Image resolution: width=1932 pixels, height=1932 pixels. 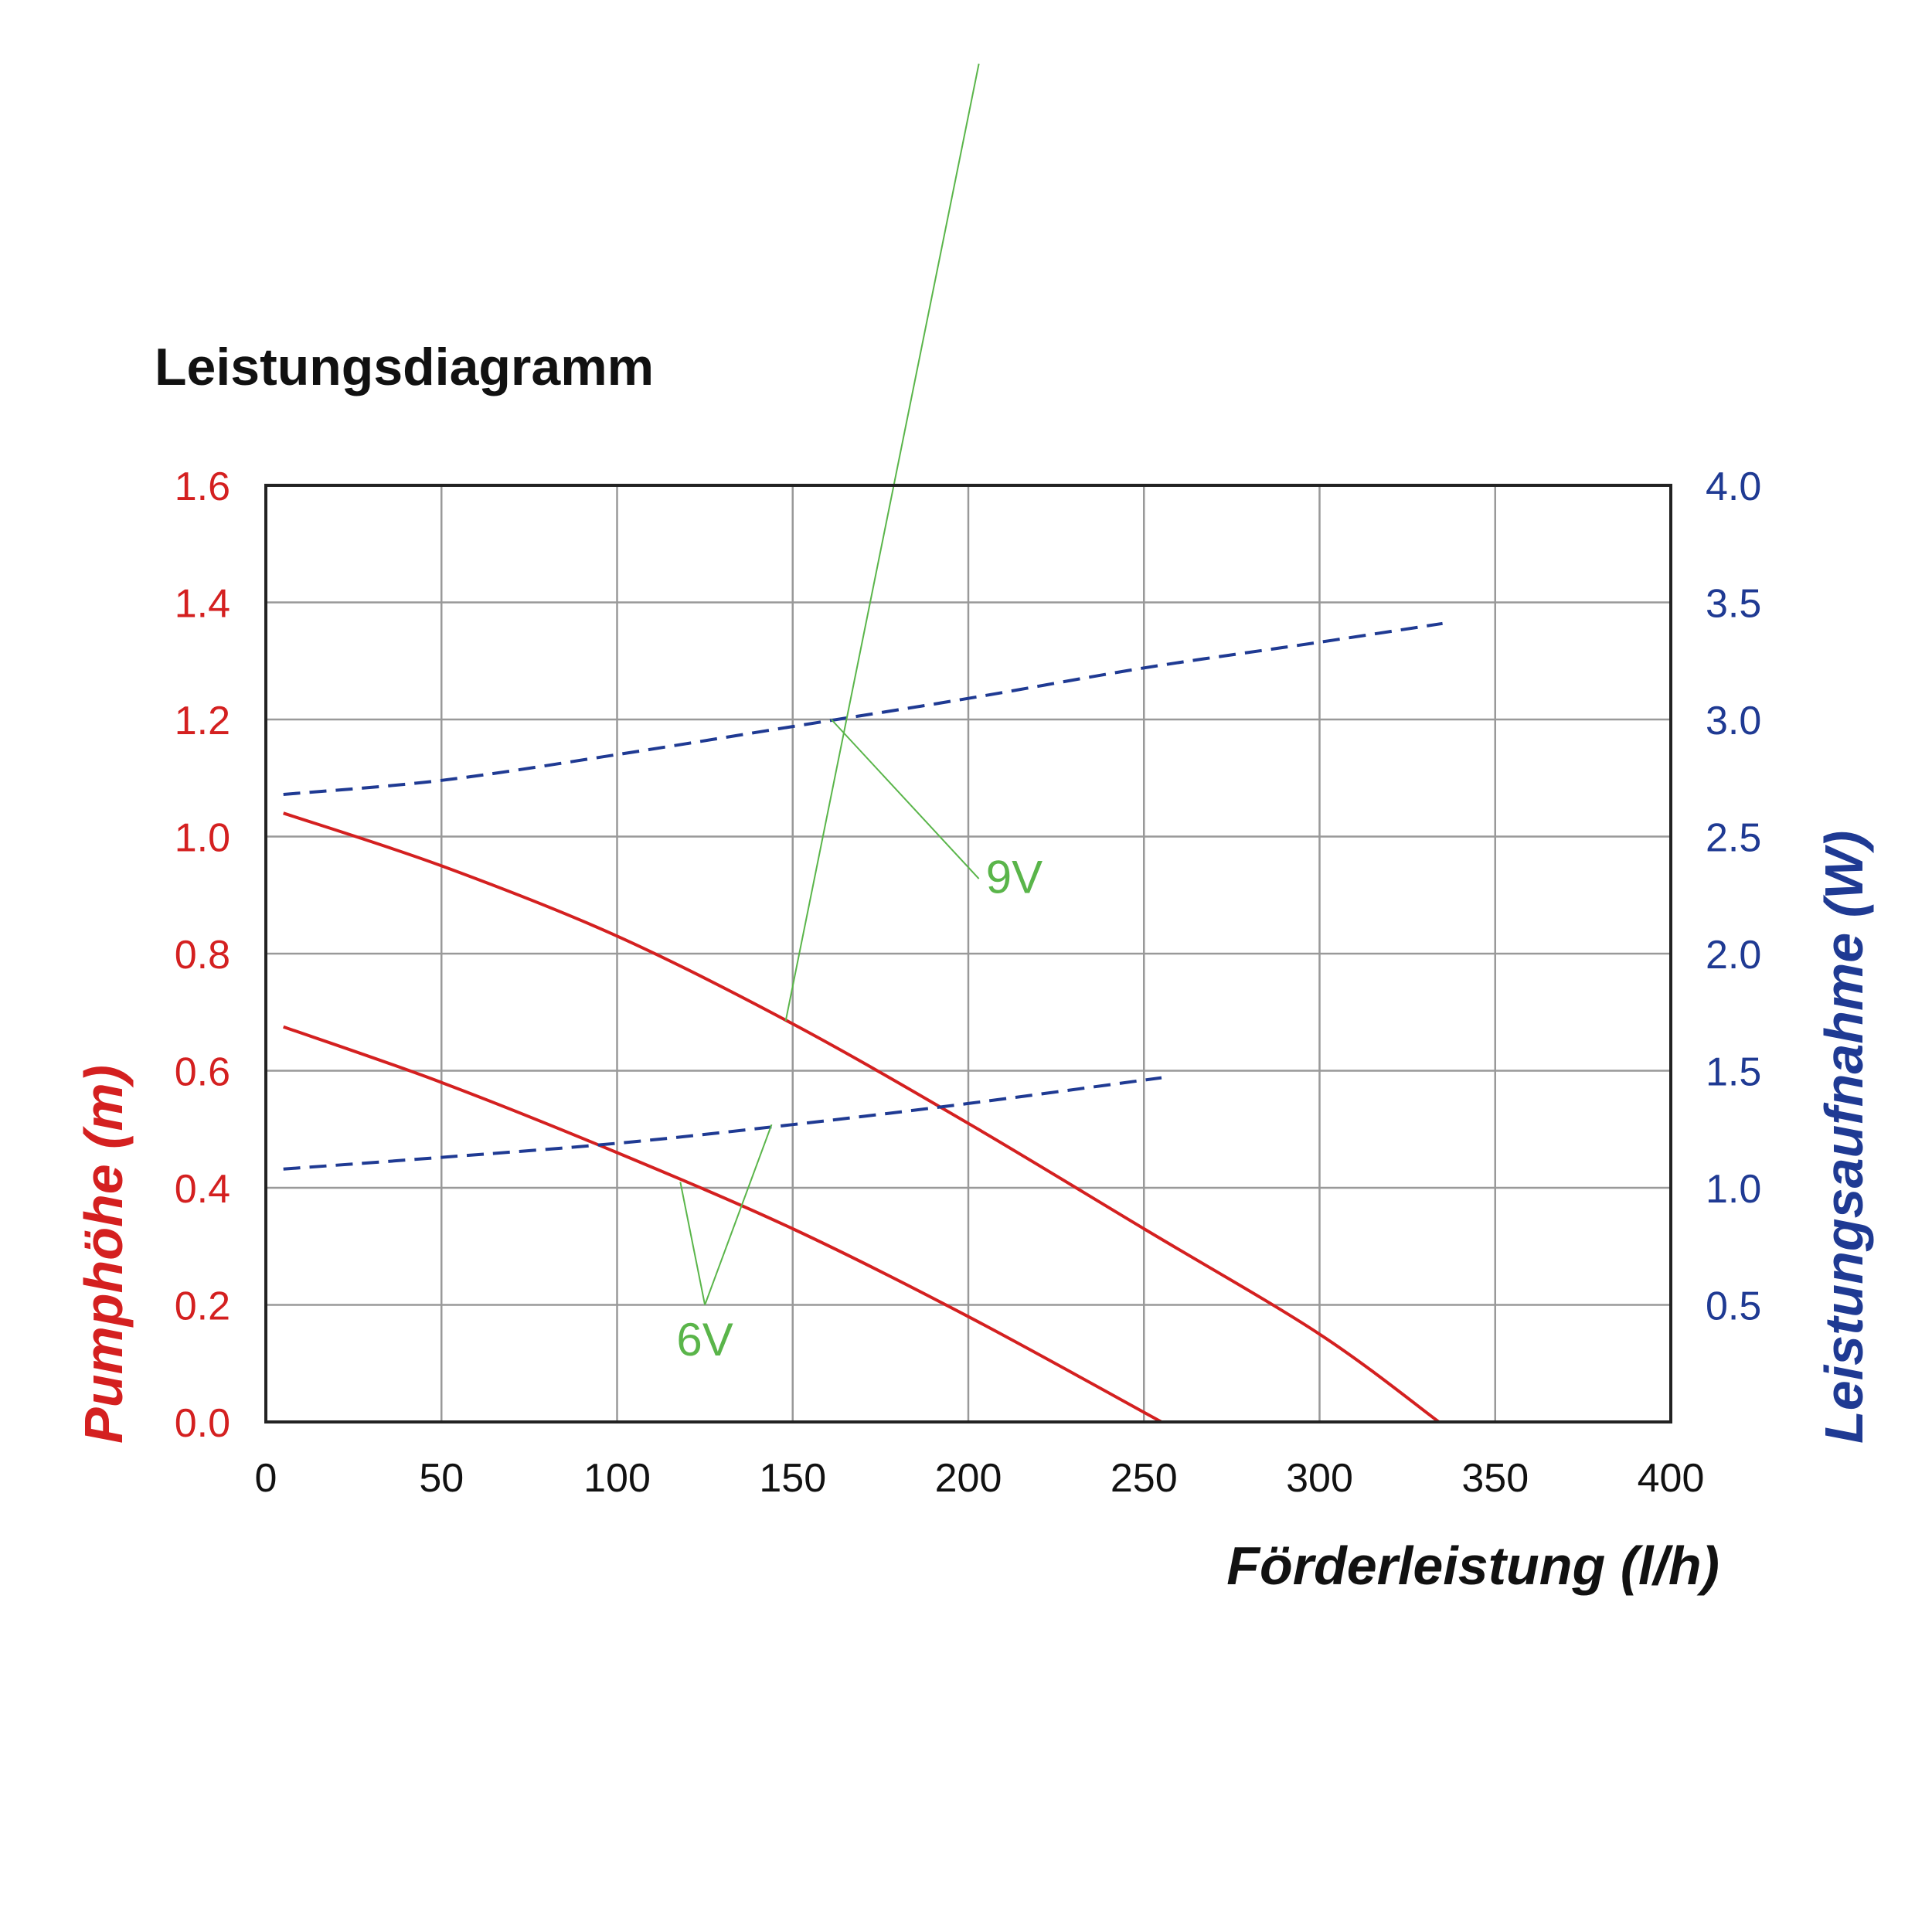 What do you see at coordinates (202, 721) in the screenshot?
I see `y-left-tick-label: 1.2` at bounding box center [202, 721].